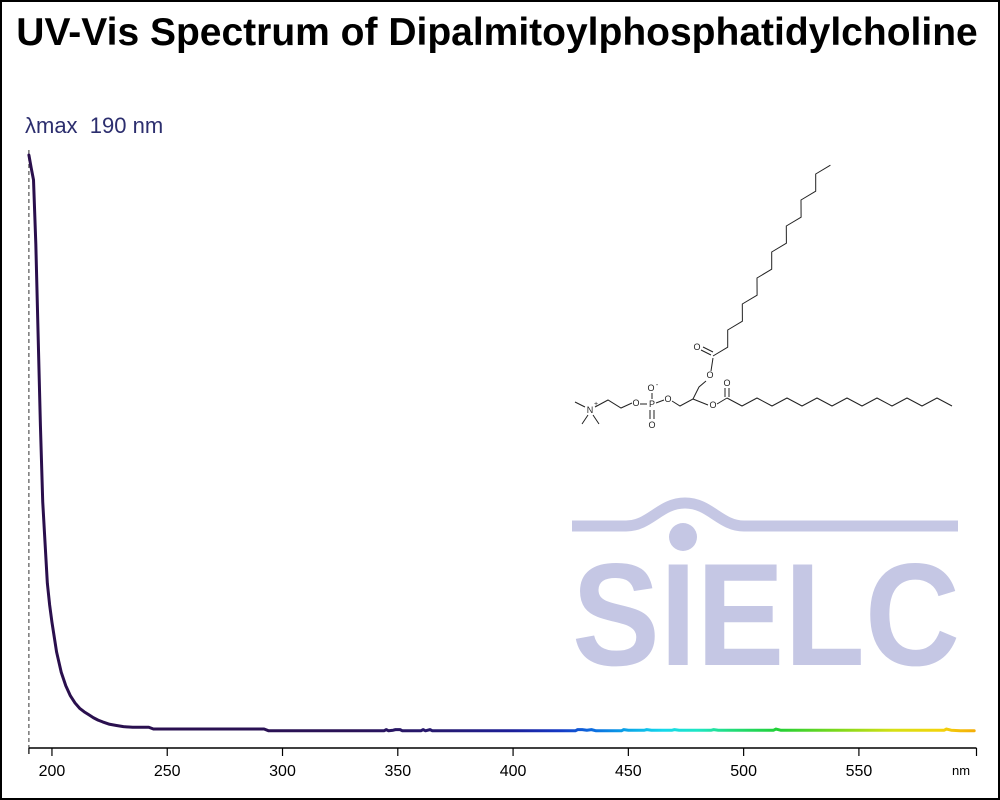 This screenshot has width=1000, height=800. What do you see at coordinates (766, 614) in the screenshot?
I see `logo-text: SIELC` at bounding box center [766, 614].